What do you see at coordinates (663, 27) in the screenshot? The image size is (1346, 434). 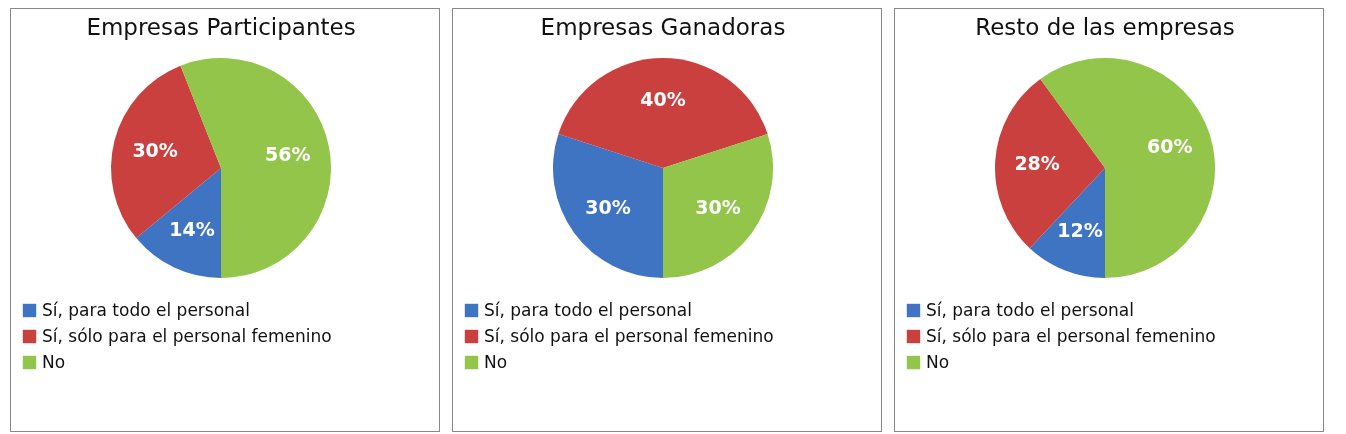 I see `chart-title: Empresas Ganadoras` at bounding box center [663, 27].